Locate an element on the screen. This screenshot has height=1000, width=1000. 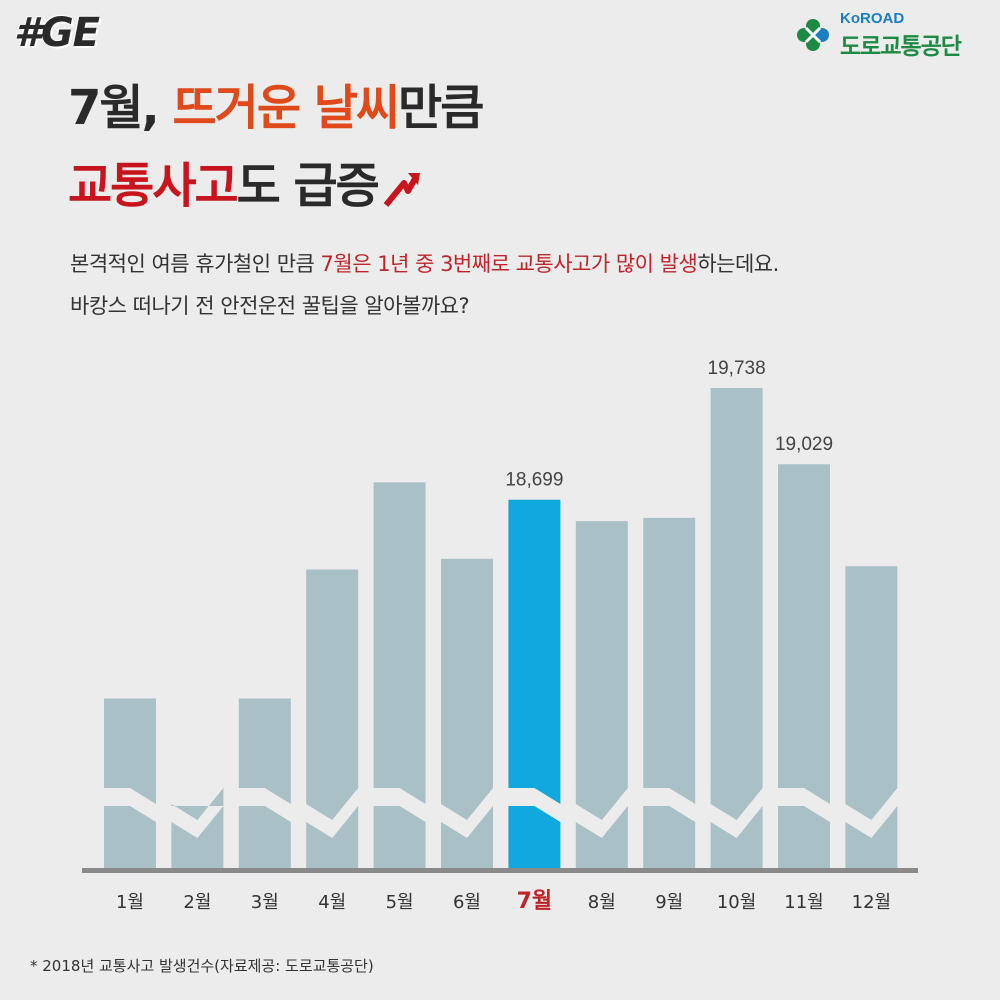
title-as-much: 만큼 is located at coordinates (441, 108).